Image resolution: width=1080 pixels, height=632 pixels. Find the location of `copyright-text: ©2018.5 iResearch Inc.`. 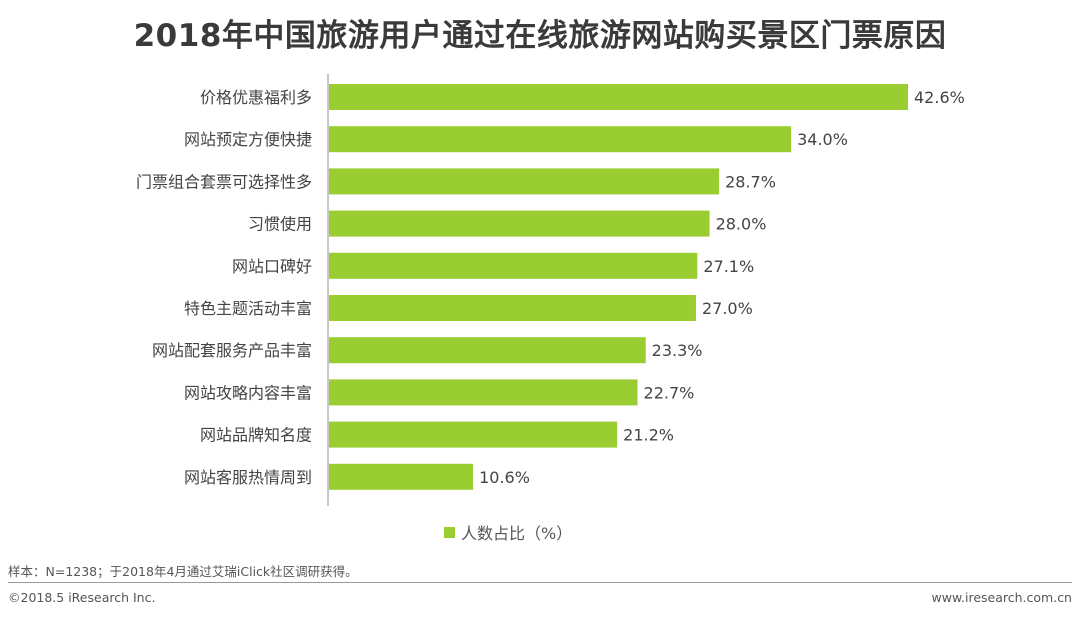

copyright-text: ©2018.5 iResearch Inc. is located at coordinates (82, 597).